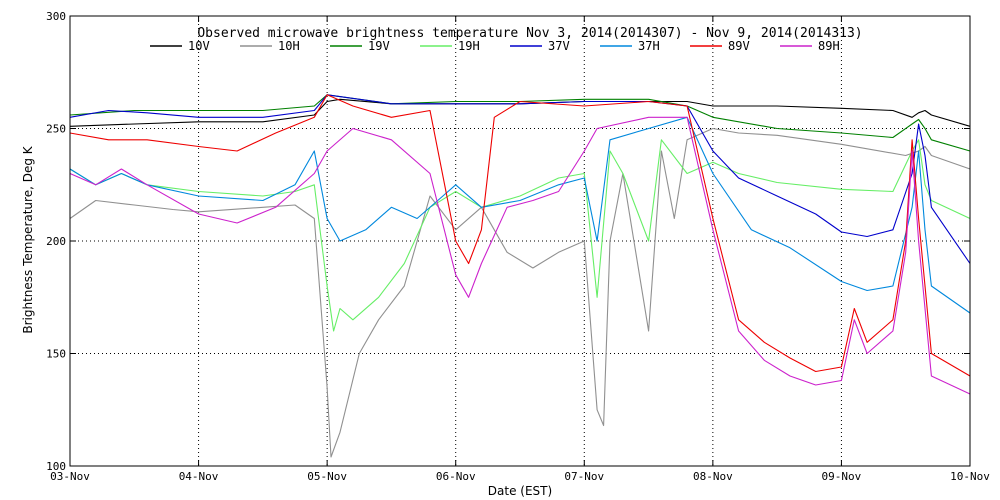  I want to click on y-tick-label: 250, so click(56, 129).